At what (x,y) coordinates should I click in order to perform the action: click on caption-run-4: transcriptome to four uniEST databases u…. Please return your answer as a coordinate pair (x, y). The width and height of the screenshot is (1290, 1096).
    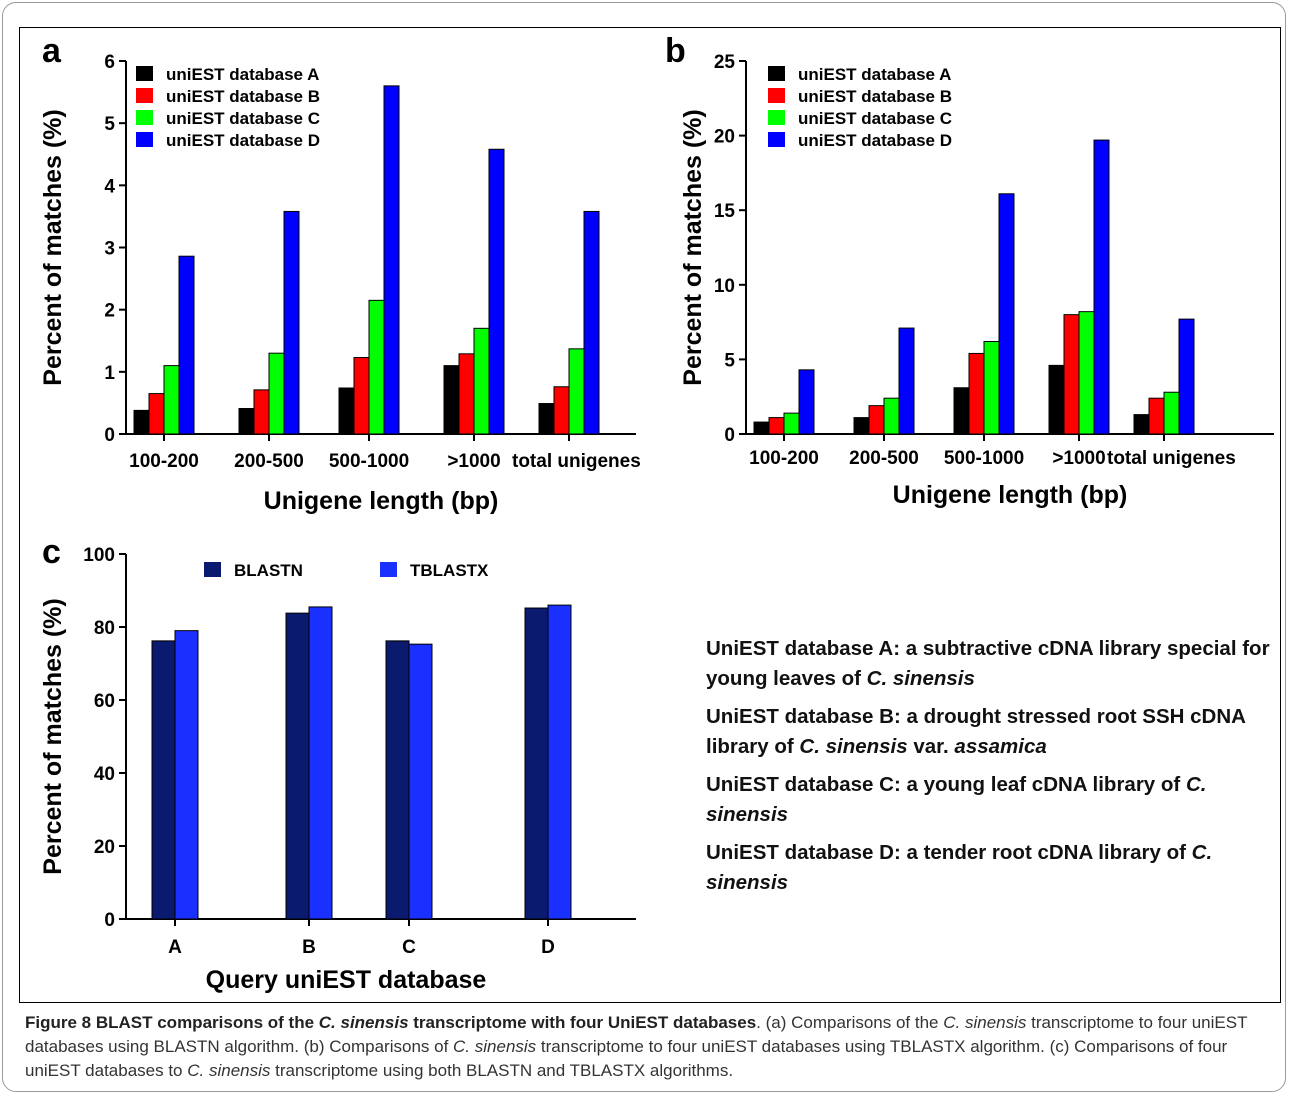
    Looking at the image, I should click on (626, 1058).